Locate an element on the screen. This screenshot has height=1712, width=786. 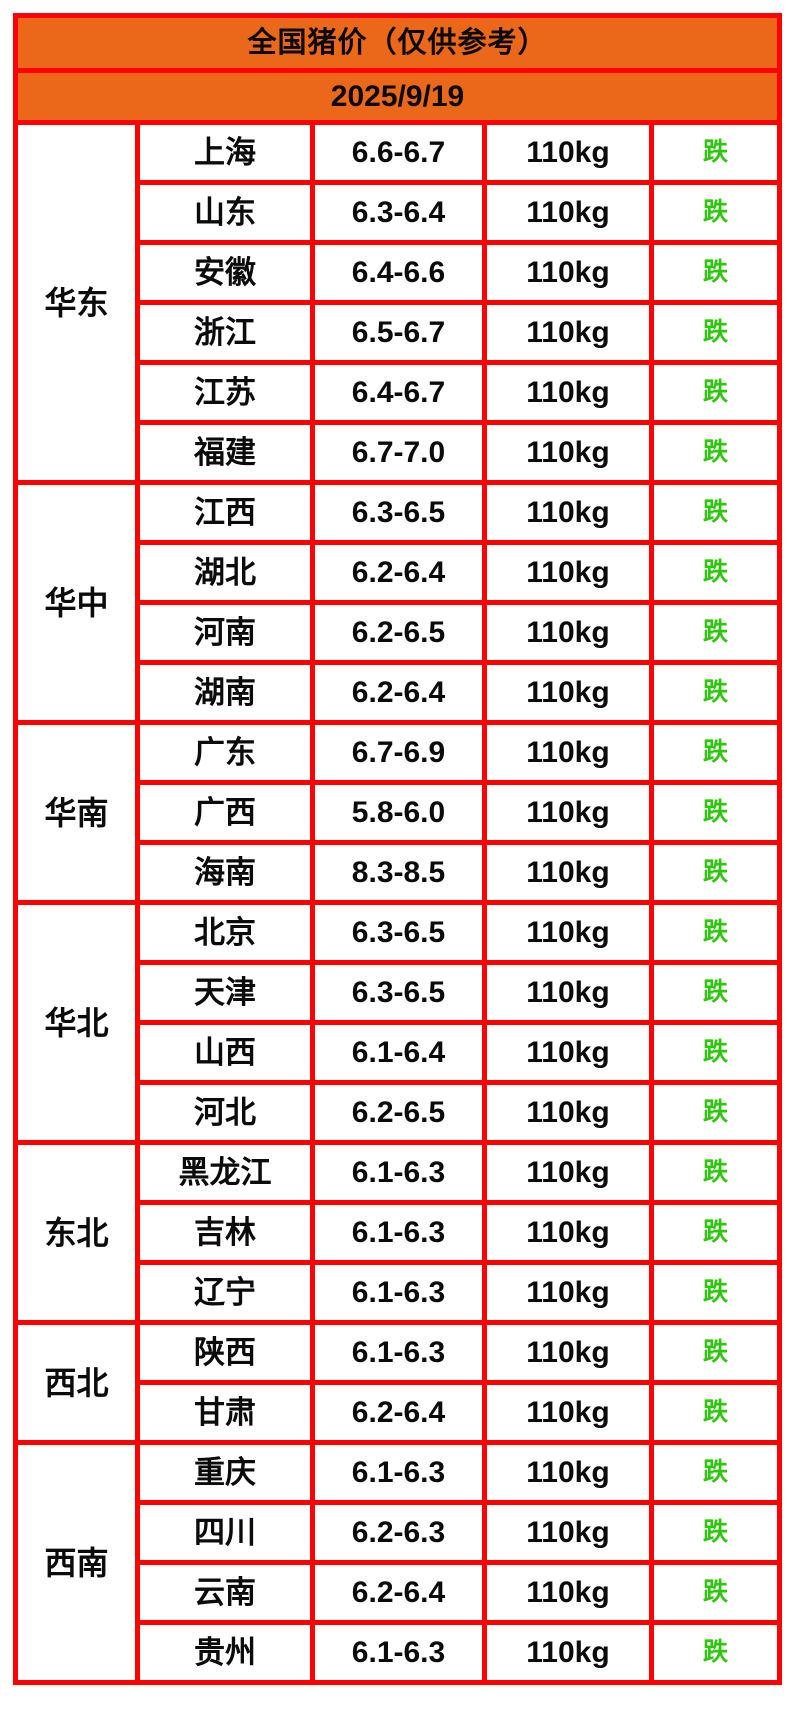
table-row: 湖北 6.2-6.4 110kg 跌 is located at coordinates (399, 572).